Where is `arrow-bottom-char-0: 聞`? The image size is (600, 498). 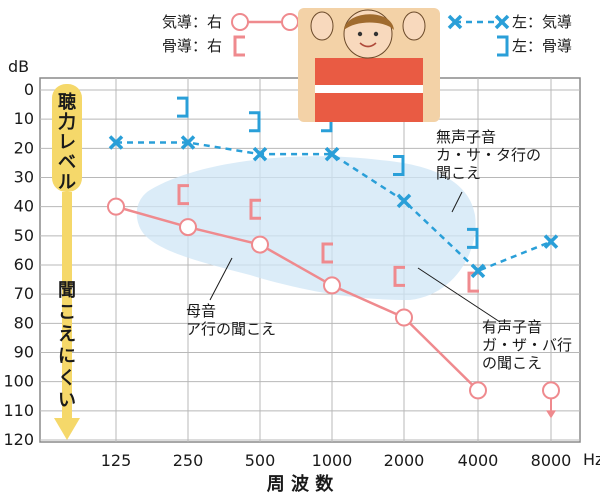
arrow-bottom-char-0: 聞 is located at coordinates (67, 290).